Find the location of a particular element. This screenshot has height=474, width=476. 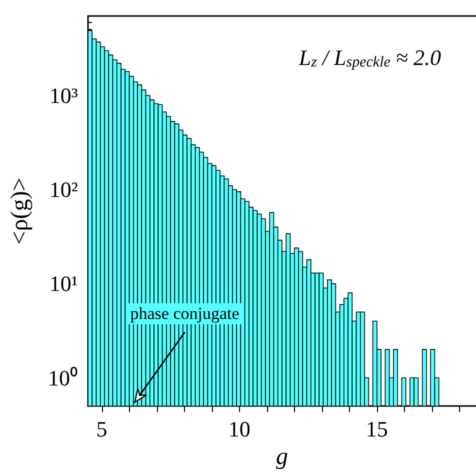

y-axis-title: <ρ(g)> is located at coordinates (20, 211).